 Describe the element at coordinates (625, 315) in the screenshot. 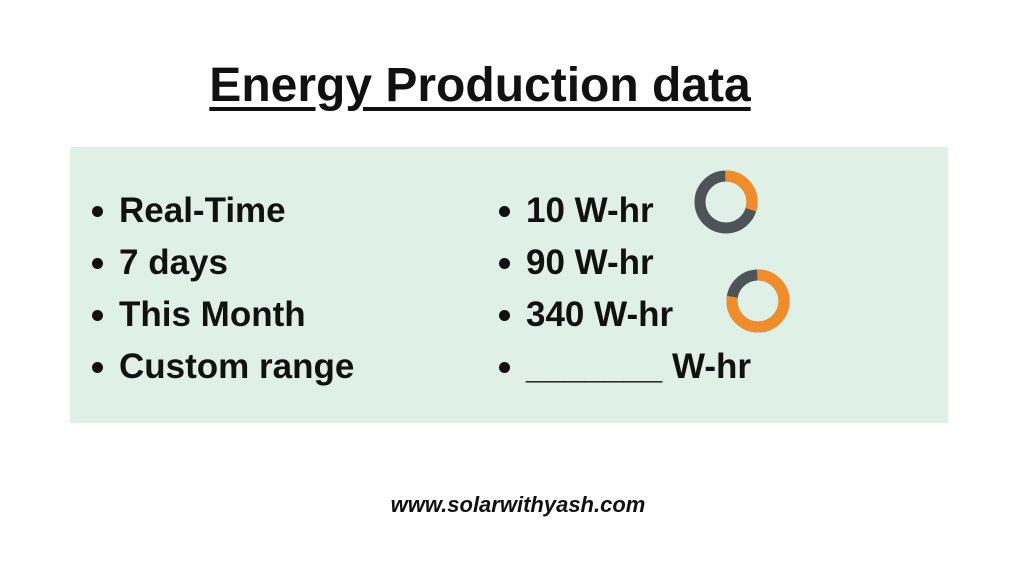

I see `energy-item: 340 W-hr` at that location.